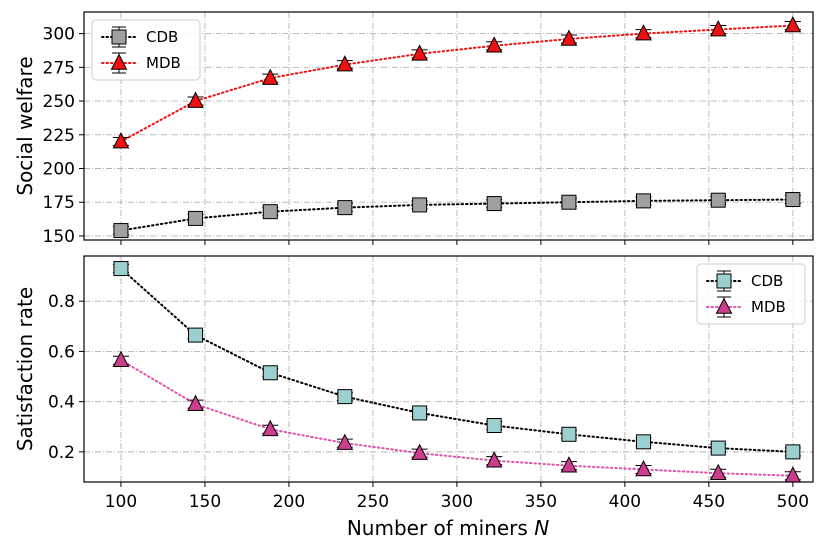 The height and width of the screenshot is (554, 830). What do you see at coordinates (793, 502) in the screenshot?
I see `x-tick-label: 500` at bounding box center [793, 502].